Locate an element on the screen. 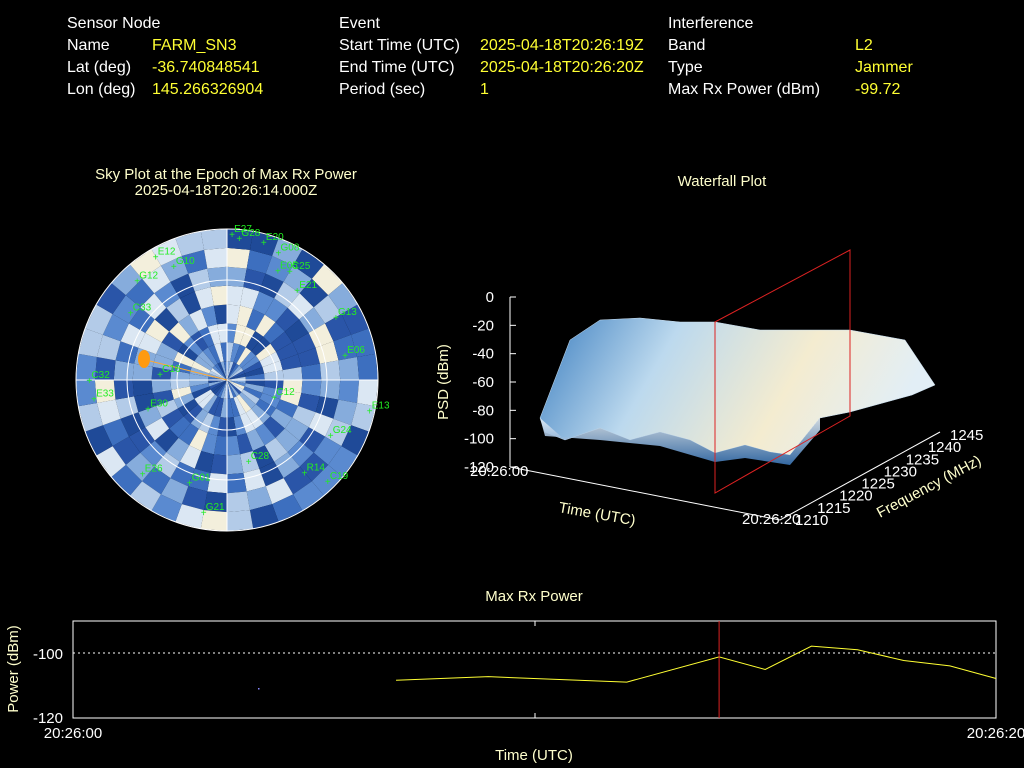 This screenshot has height=768, width=1024. jammer-direction-line is located at coordinates (188, 370).